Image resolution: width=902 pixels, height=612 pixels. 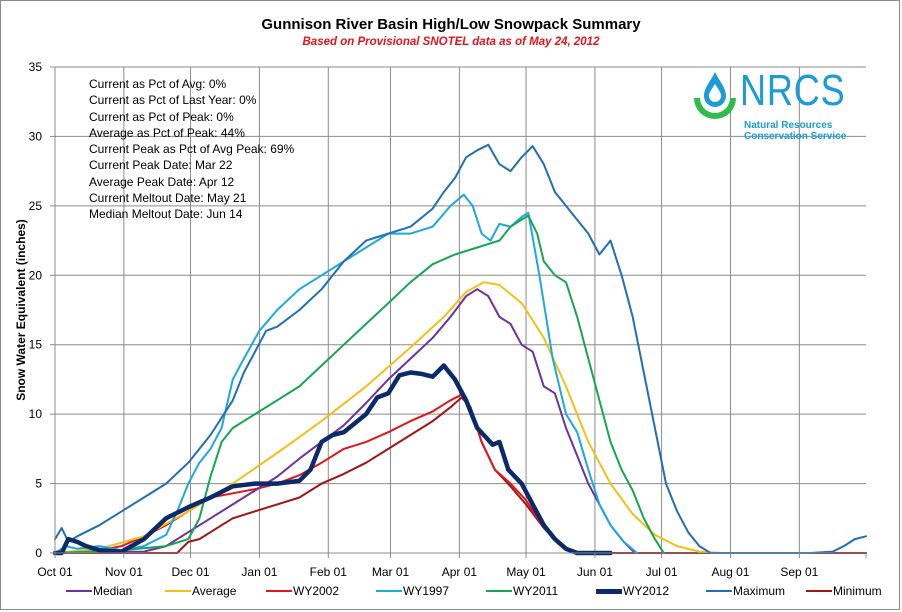 What do you see at coordinates (795, 136) in the screenshot?
I see `nrcs-line2: Conservation Service` at bounding box center [795, 136].